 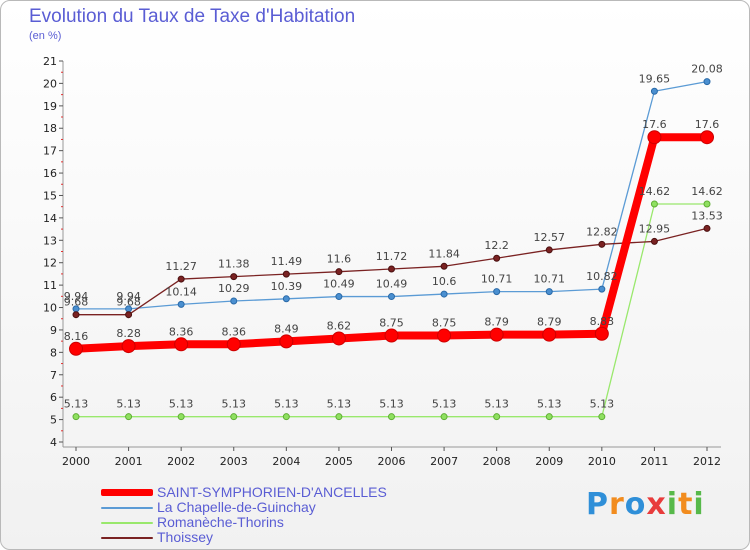 What do you see at coordinates (128, 333) in the screenshot?
I see `data-label: 8.28` at bounding box center [128, 333].